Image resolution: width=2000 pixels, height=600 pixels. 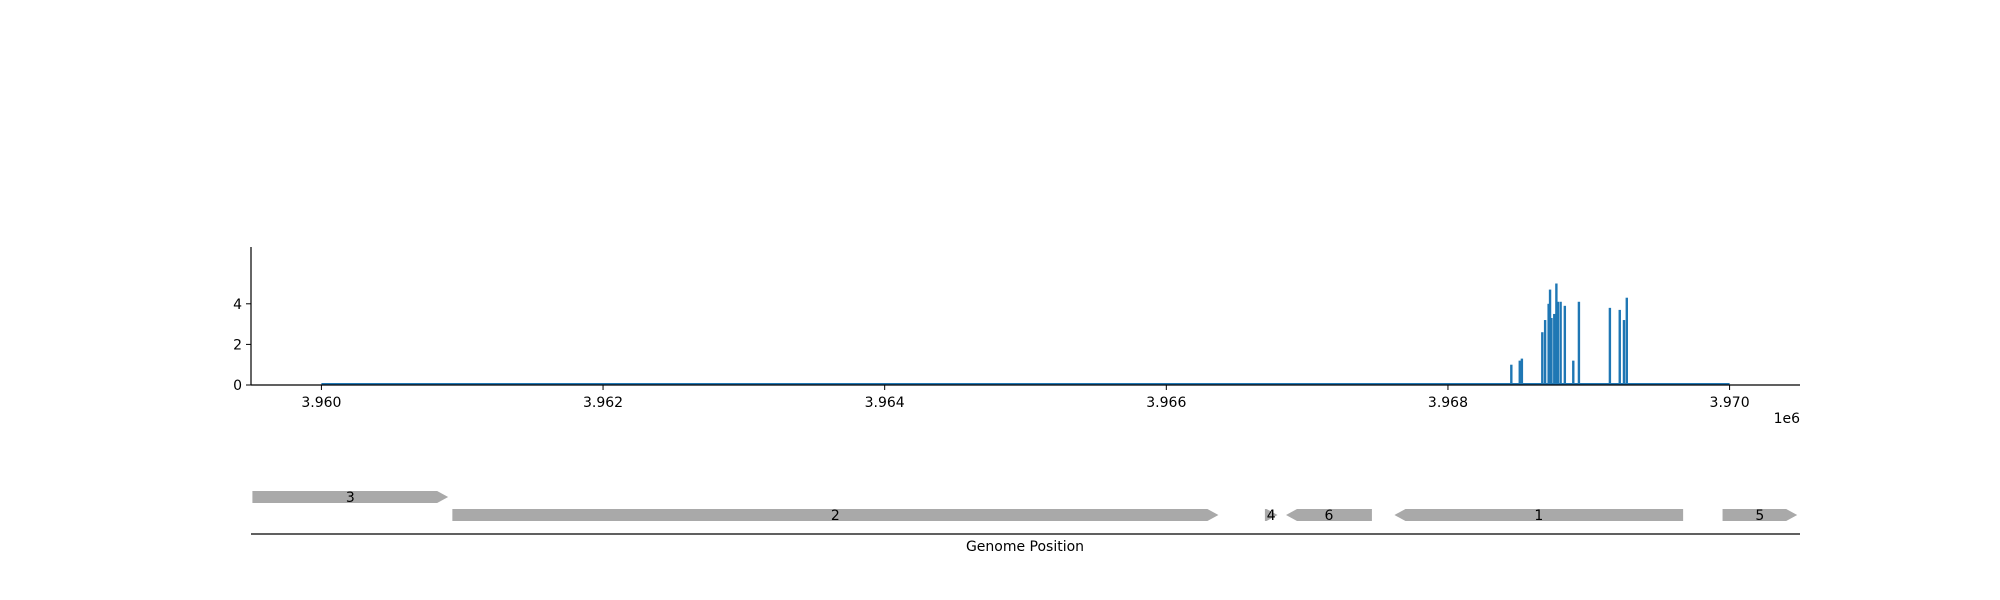 I want to click on y-tick-label: 2, so click(x=237, y=345).